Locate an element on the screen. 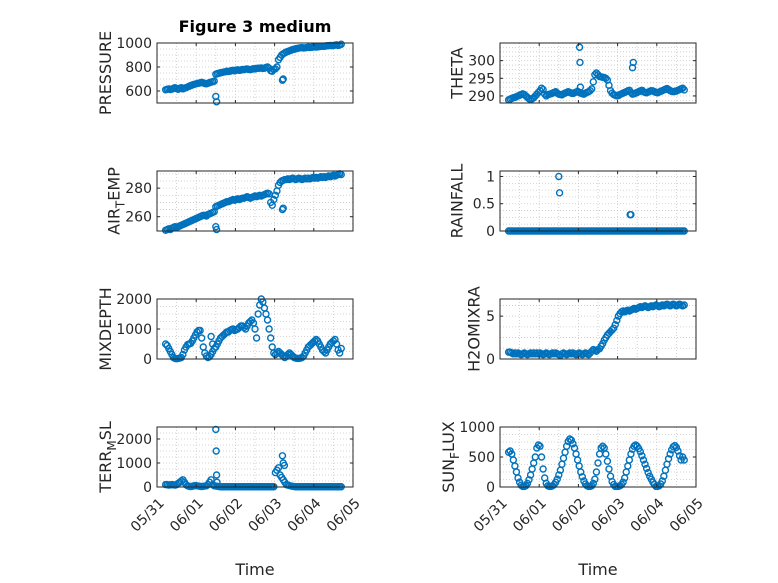  x-axis-label: Time is located at coordinates (254, 569).